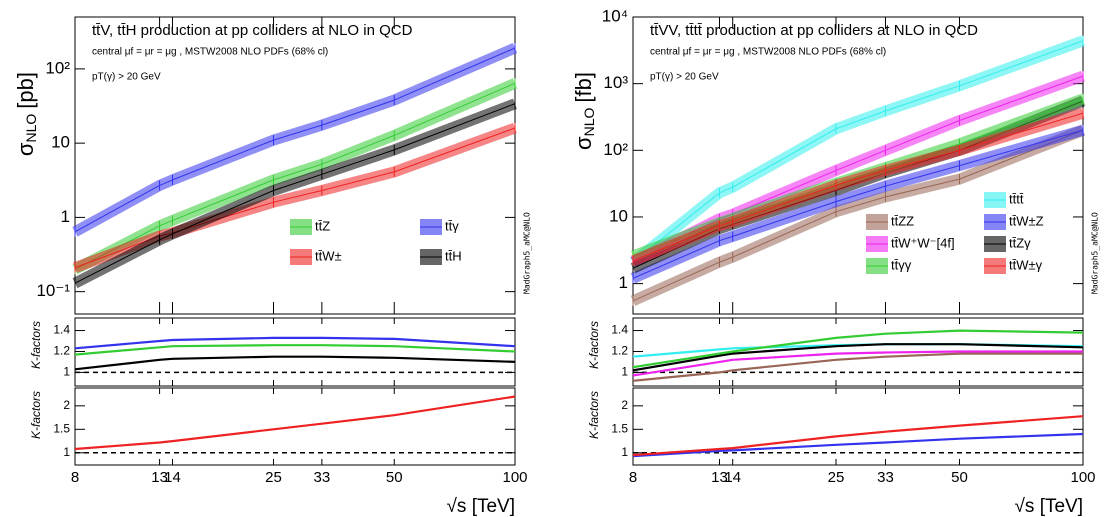  I want to click on y-axis-label: σNLO [fb], so click(584, 111).